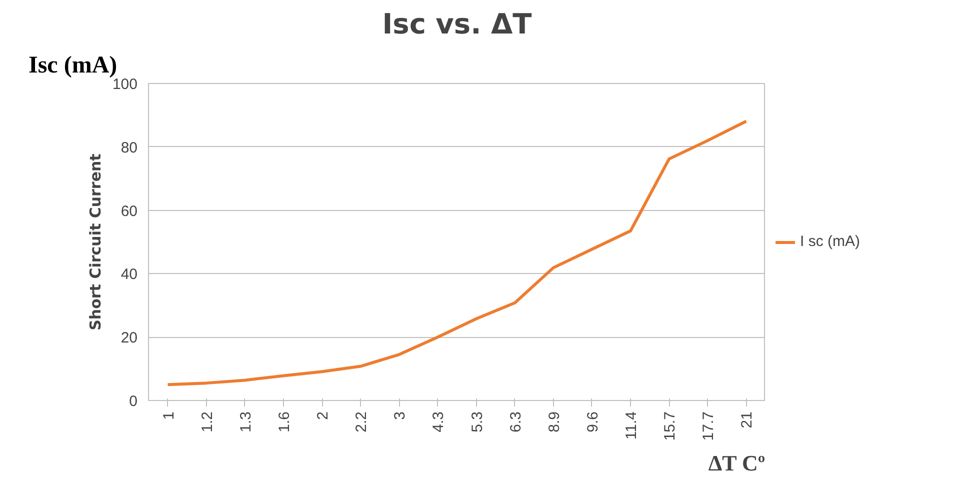  I want to click on x-tick-label: 1, so click(169, 416).